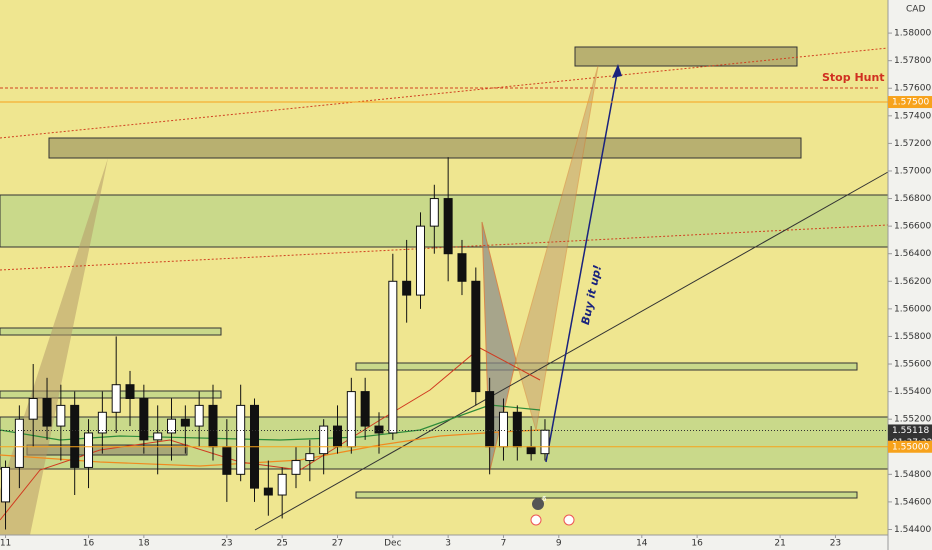  What do you see at coordinates (912, 530) in the screenshot?
I see `y-tick-label: 1.54400` at bounding box center [912, 530].